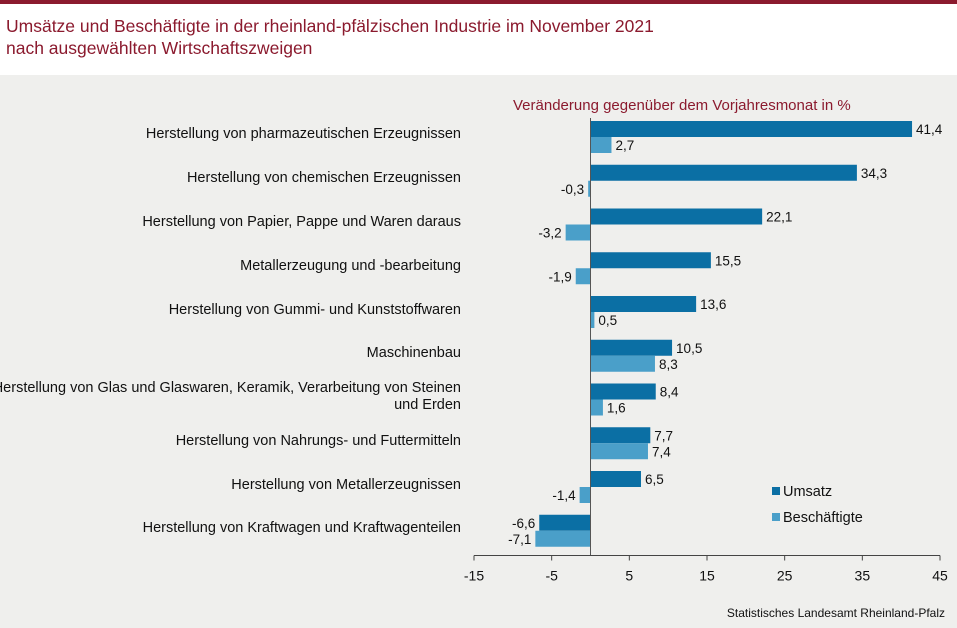 The width and height of the screenshot is (957, 628). I want to click on value-label-umsatz: 8,4, so click(669, 392).